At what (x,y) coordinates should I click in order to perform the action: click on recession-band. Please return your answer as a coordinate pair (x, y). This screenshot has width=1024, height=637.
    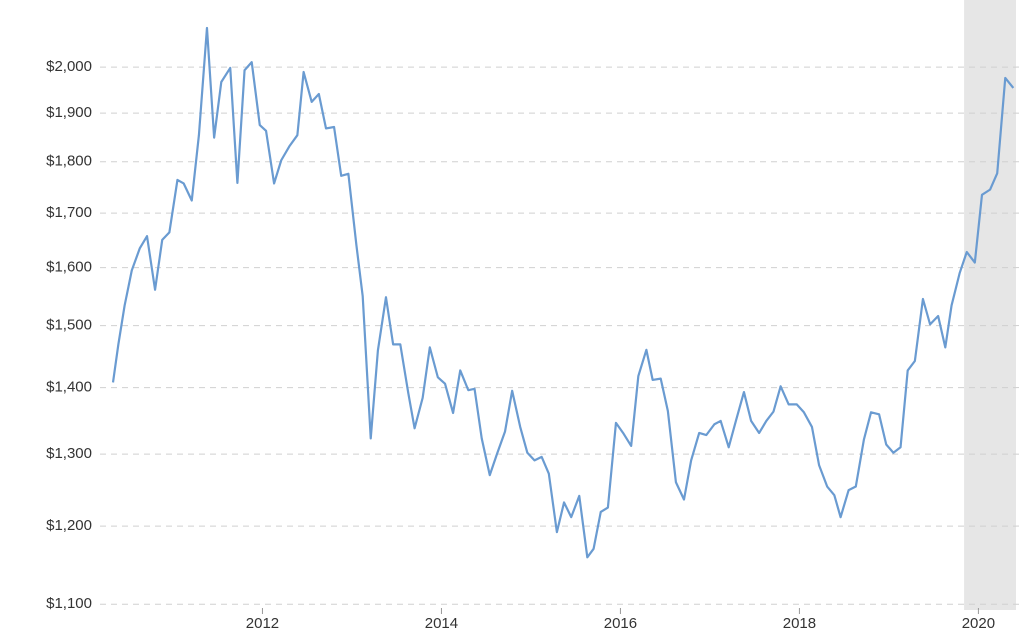
    Looking at the image, I should click on (990, 305).